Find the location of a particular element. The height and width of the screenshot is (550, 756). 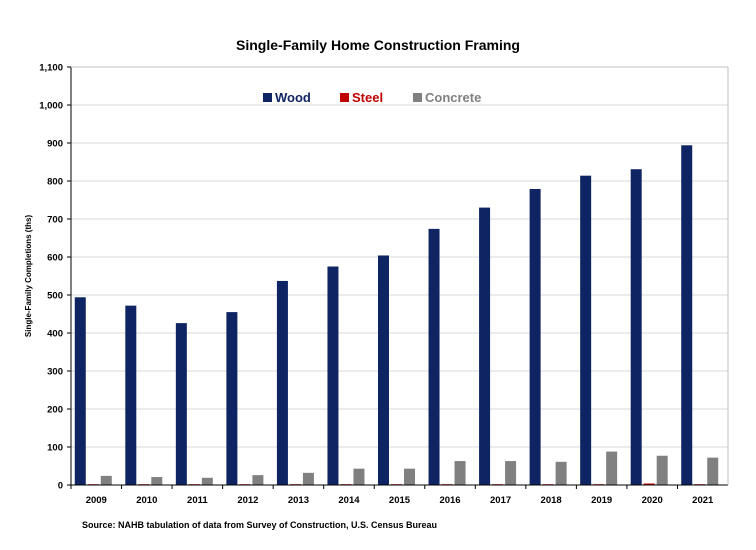

x-tick-label: 2018 is located at coordinates (551, 500).